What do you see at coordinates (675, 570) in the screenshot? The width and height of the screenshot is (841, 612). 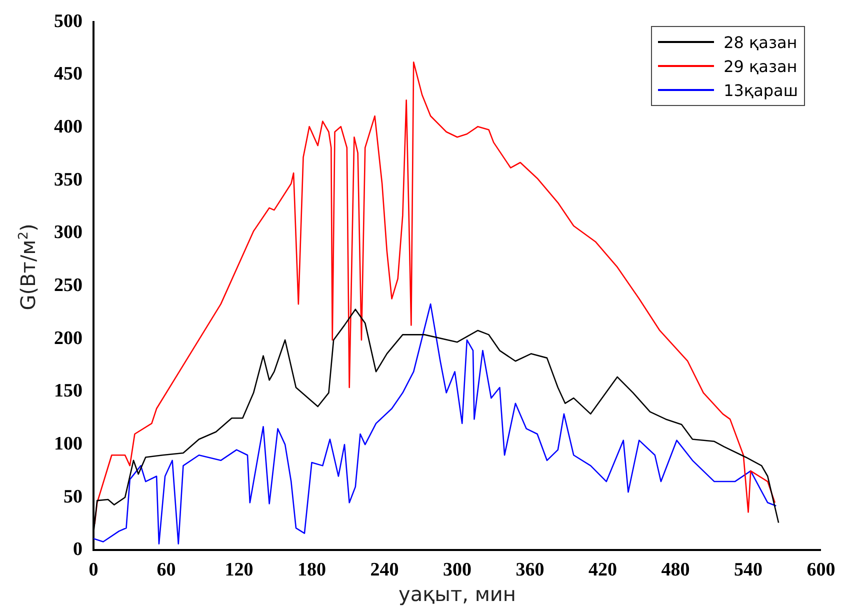 I see `x-tick-label: 480` at bounding box center [675, 570].